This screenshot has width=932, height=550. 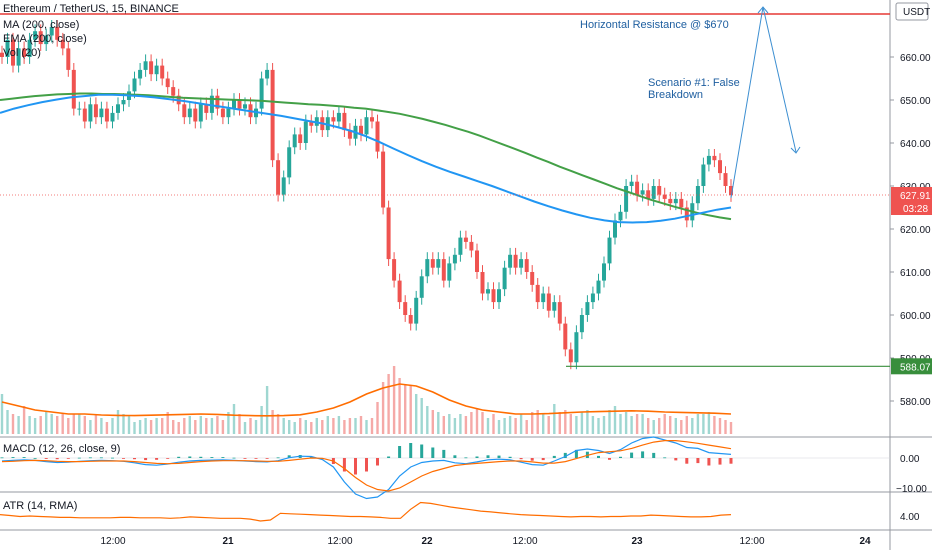 I want to click on price-tick-label: 660.00, so click(x=915, y=58).